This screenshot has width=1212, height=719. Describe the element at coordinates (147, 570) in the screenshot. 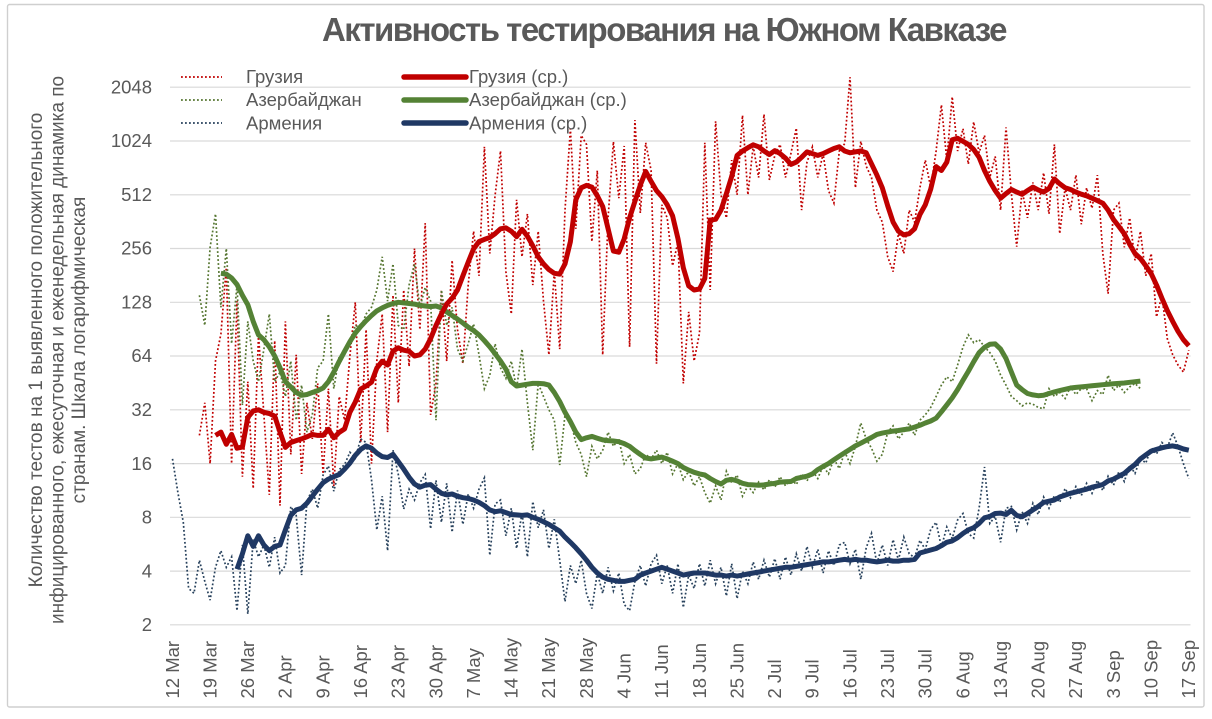

I see `svg-text: 4` at that location.